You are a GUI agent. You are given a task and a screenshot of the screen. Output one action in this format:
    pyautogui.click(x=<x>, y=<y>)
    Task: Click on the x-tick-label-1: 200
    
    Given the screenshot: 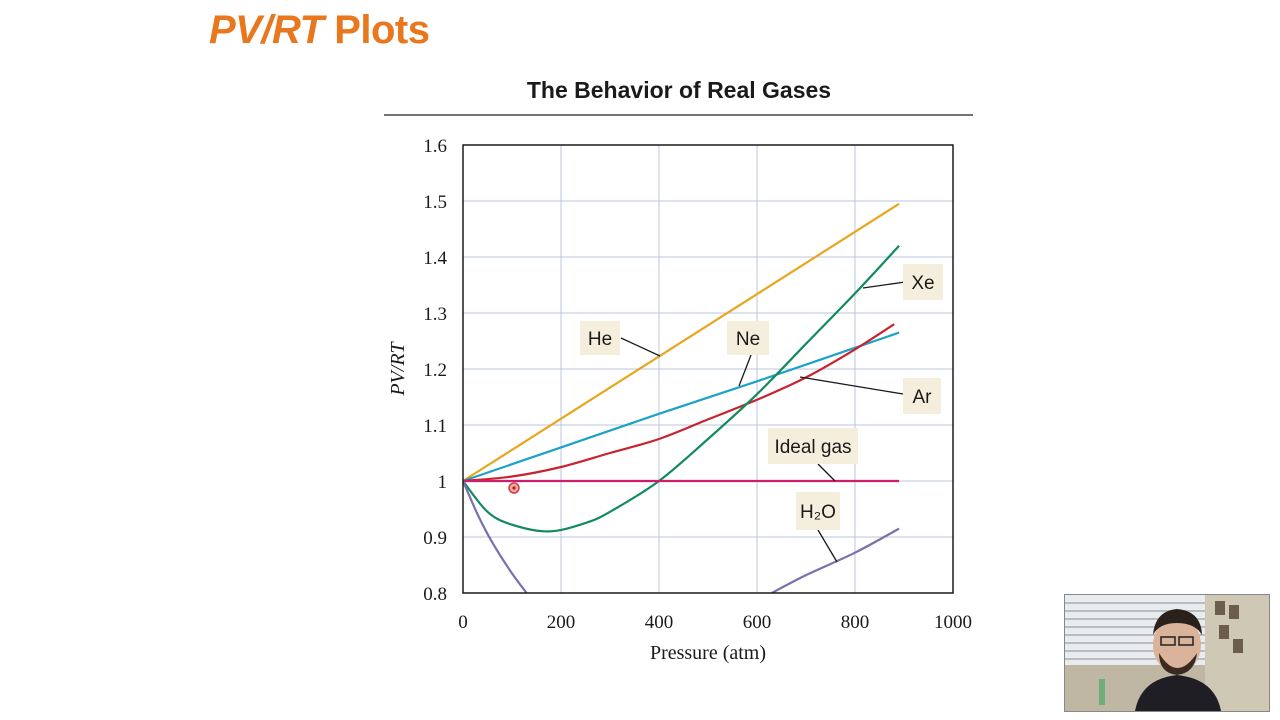 What is the action you would take?
    pyautogui.click(x=561, y=622)
    